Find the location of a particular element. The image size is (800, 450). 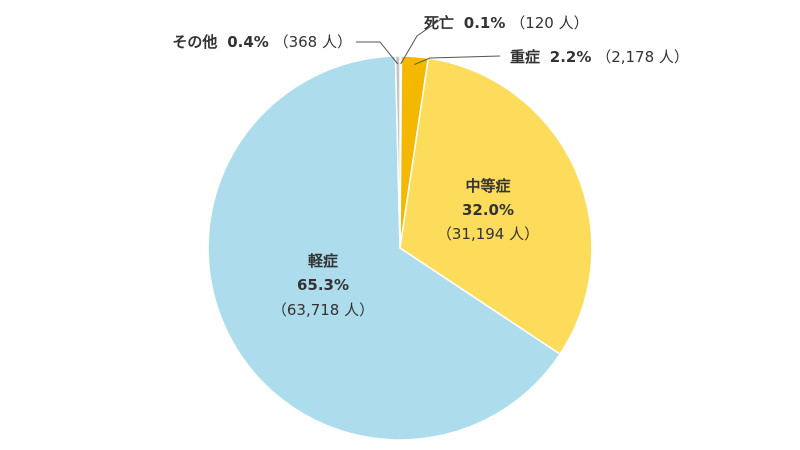

slice-count: （368 人） is located at coordinates (313, 42).